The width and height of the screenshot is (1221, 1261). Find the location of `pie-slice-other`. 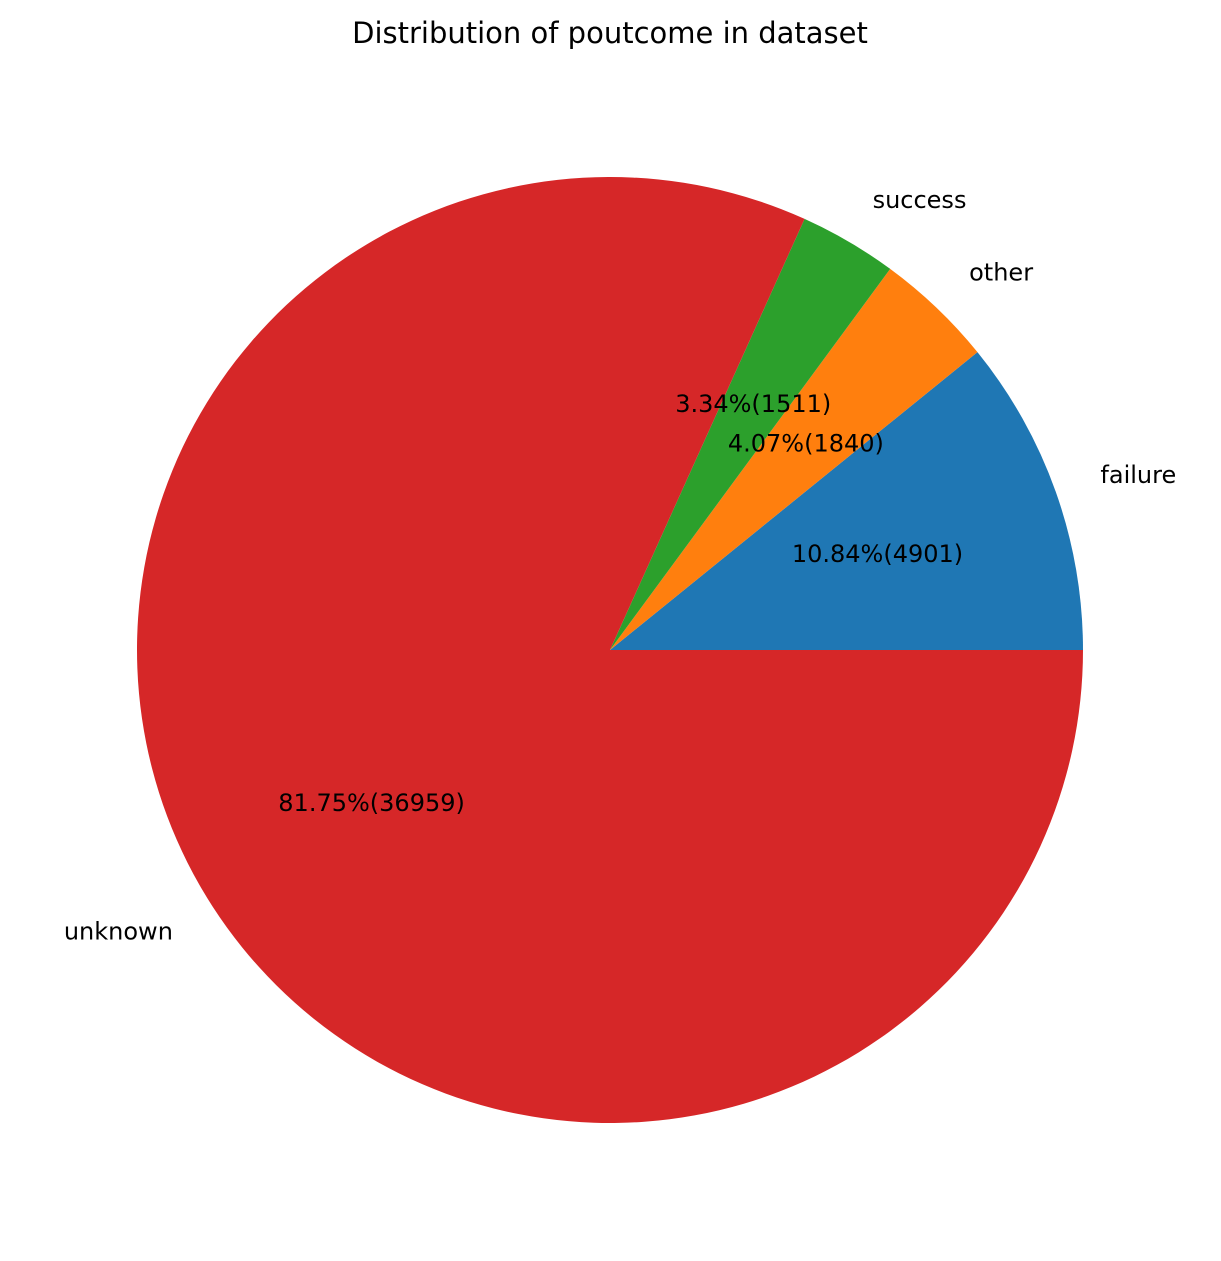

pie-slice-other is located at coordinates (794, 459).